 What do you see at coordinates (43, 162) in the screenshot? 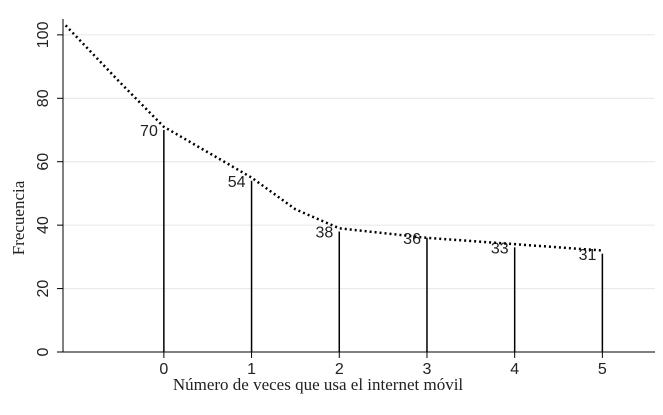
I see `y-tick-label: 60` at bounding box center [43, 162].